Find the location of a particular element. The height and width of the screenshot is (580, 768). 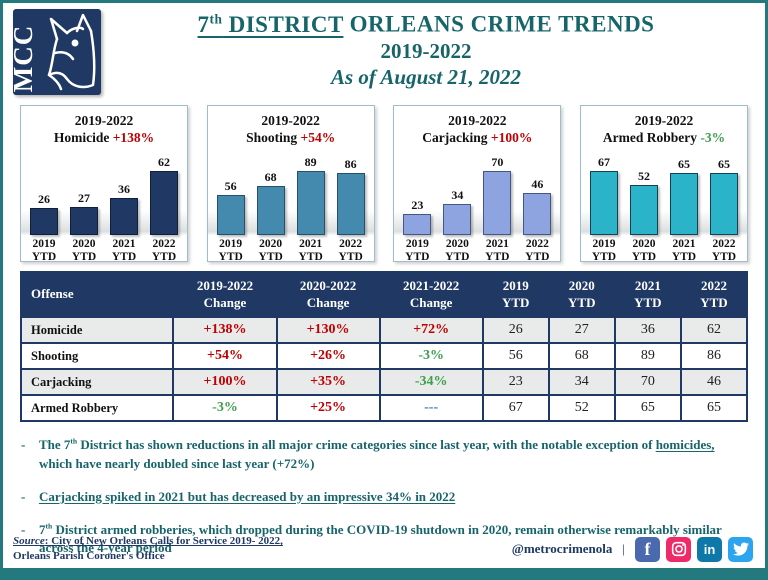

chart-offense-label: Homicide is located at coordinates (83, 137).